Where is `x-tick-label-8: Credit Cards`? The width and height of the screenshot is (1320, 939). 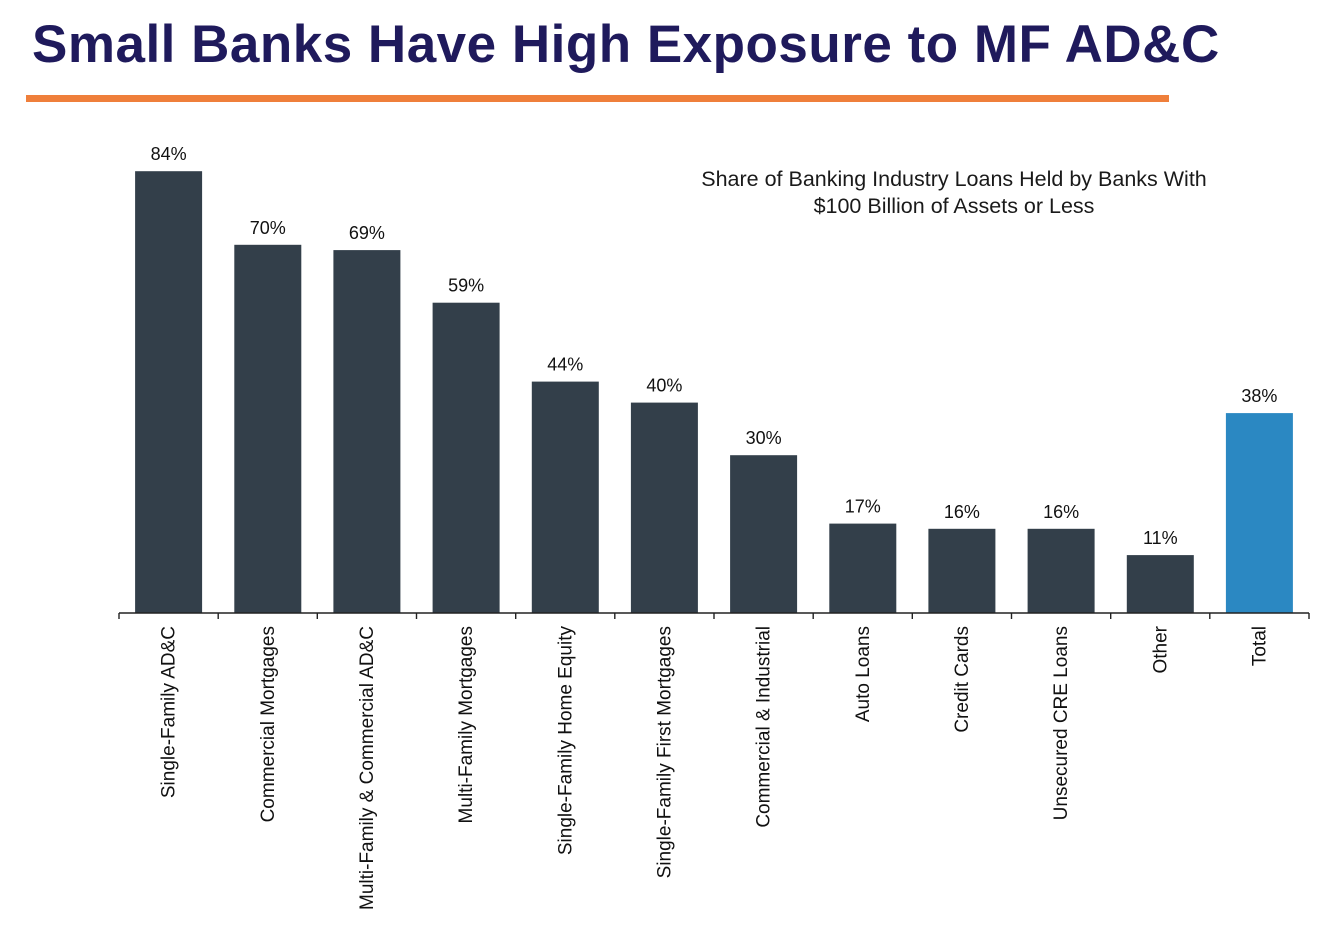 x-tick-label-8: Credit Cards is located at coordinates (962, 679).